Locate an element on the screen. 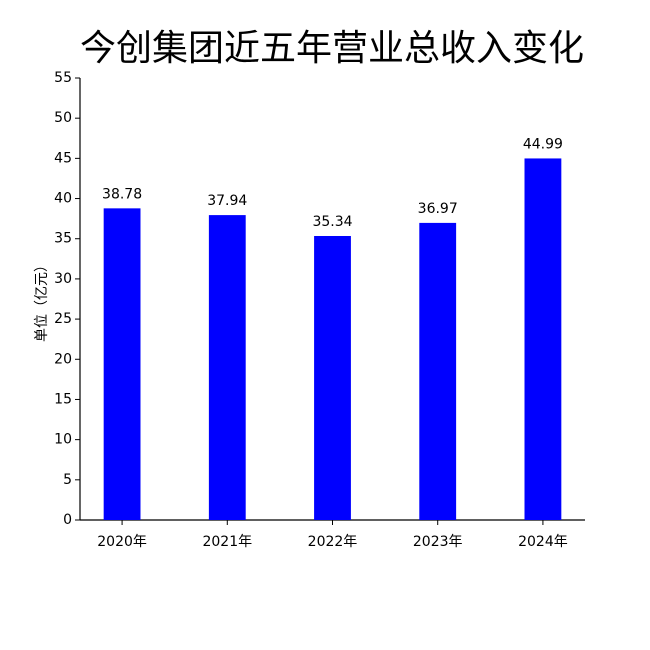 The height and width of the screenshot is (650, 650). y-tick-label: 10 is located at coordinates (63, 440).